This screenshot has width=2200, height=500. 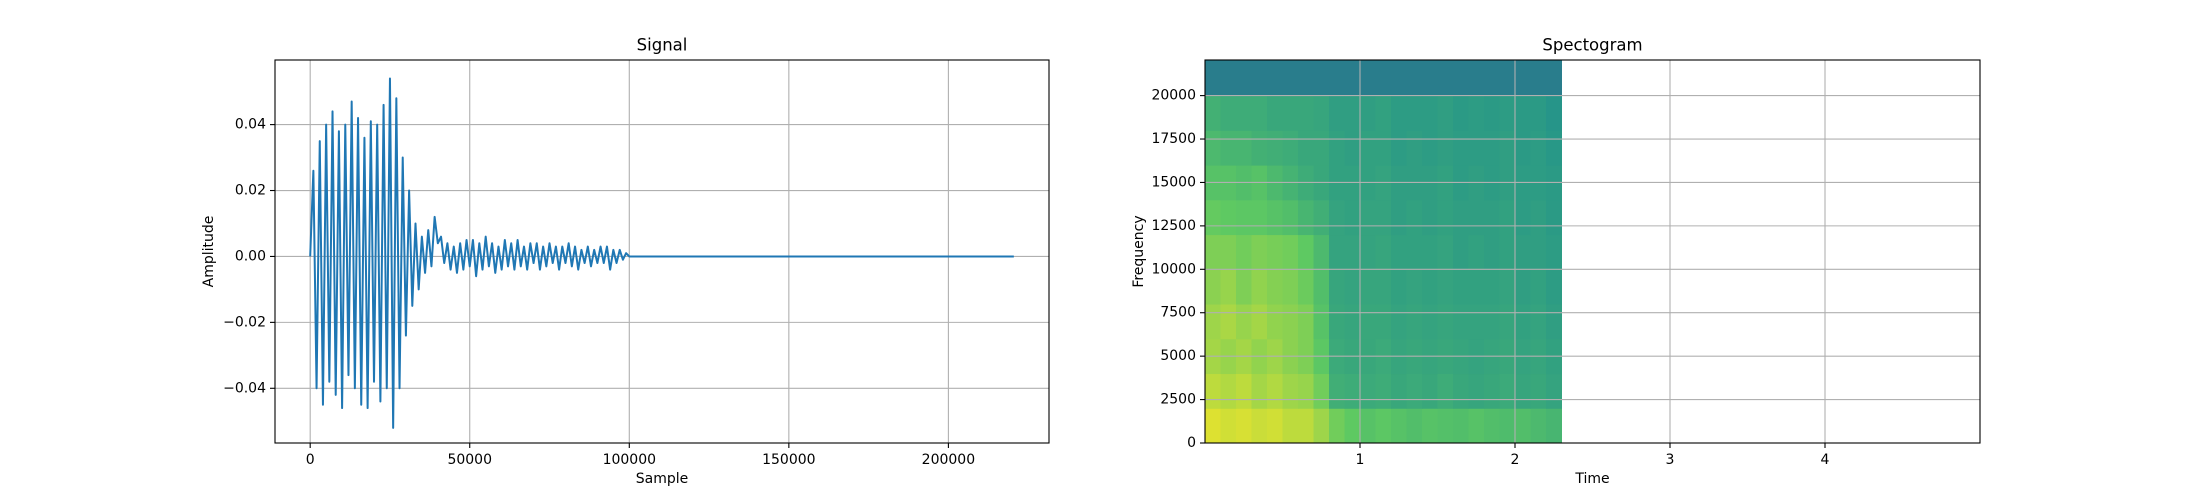 I want to click on y-tick-label: 7500, so click(x=1178, y=313).